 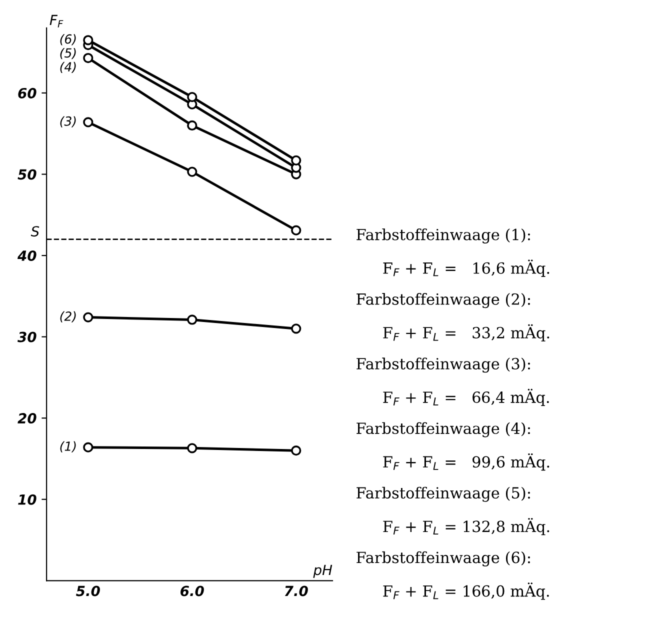 I want to click on text: Farbstoffeinwaage (3):, so click(x=443, y=365).